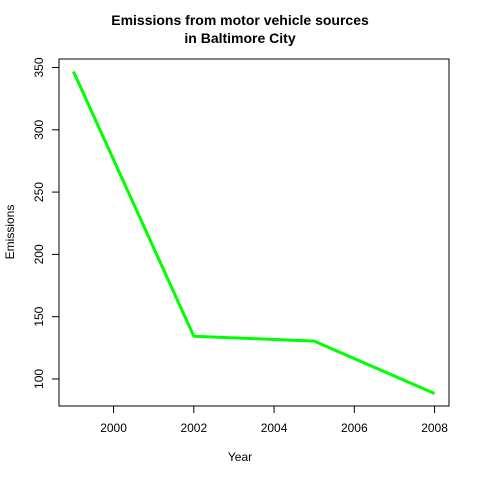 This screenshot has height=480, width=480. I want to click on x-tick-label: 2004, so click(274, 428).